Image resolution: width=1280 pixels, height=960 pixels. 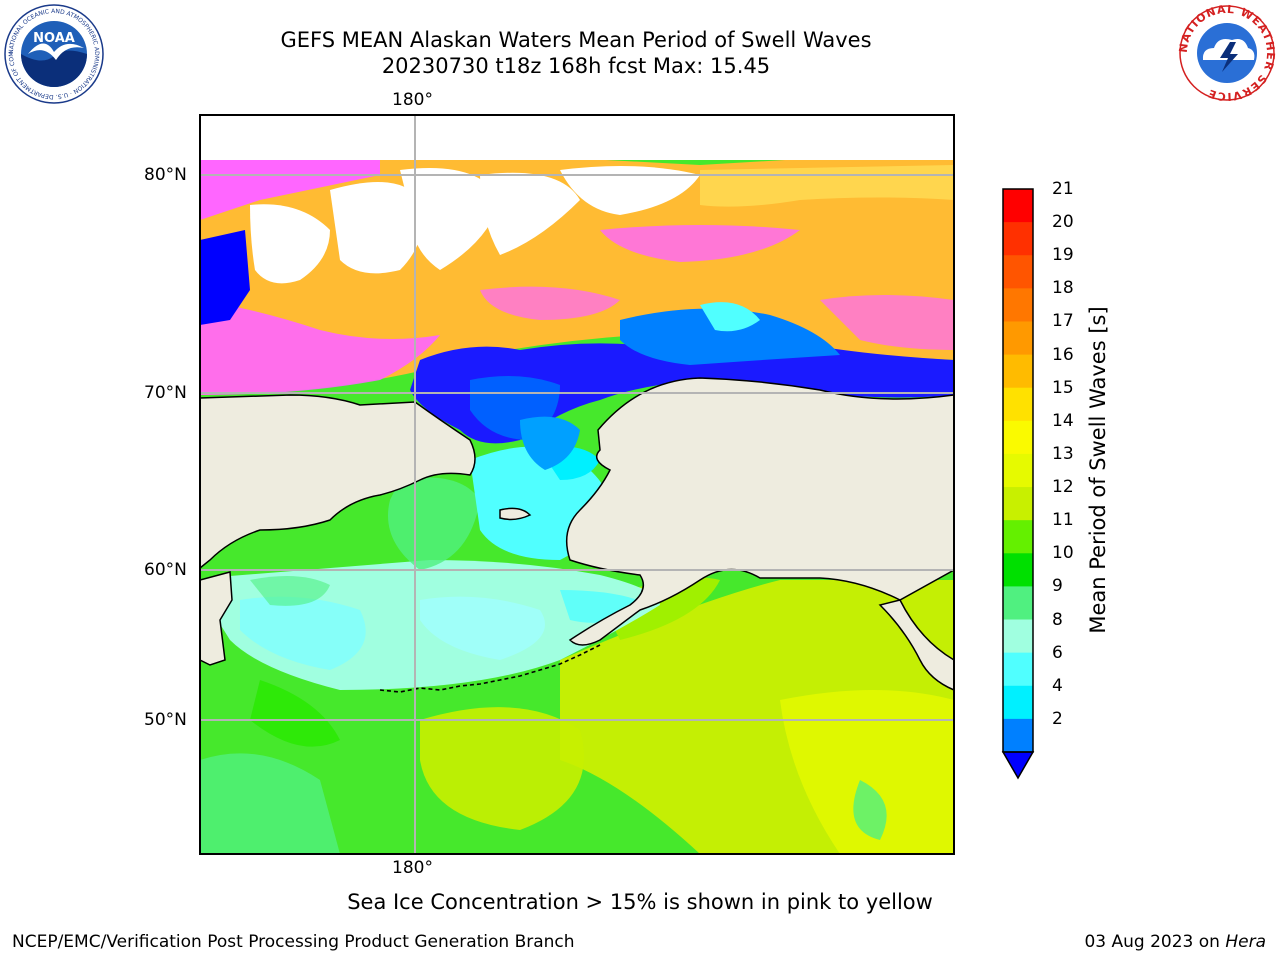 What do you see at coordinates (1063, 487) in the screenshot?
I see `colorbar-tick-label: 12` at bounding box center [1063, 487].